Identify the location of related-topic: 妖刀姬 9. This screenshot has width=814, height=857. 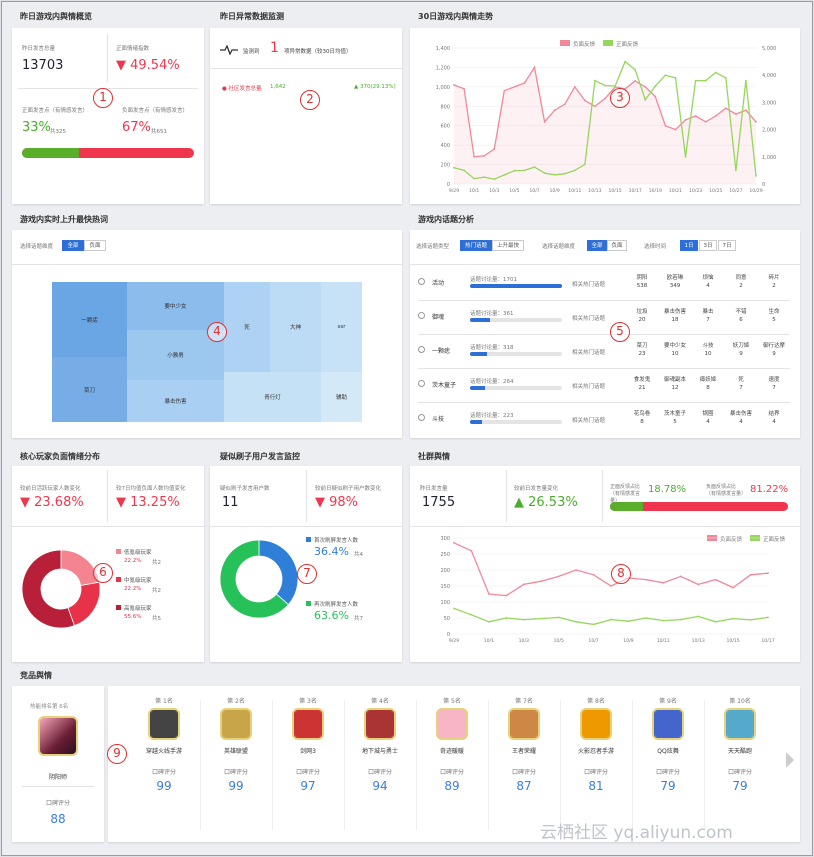
(741, 350).